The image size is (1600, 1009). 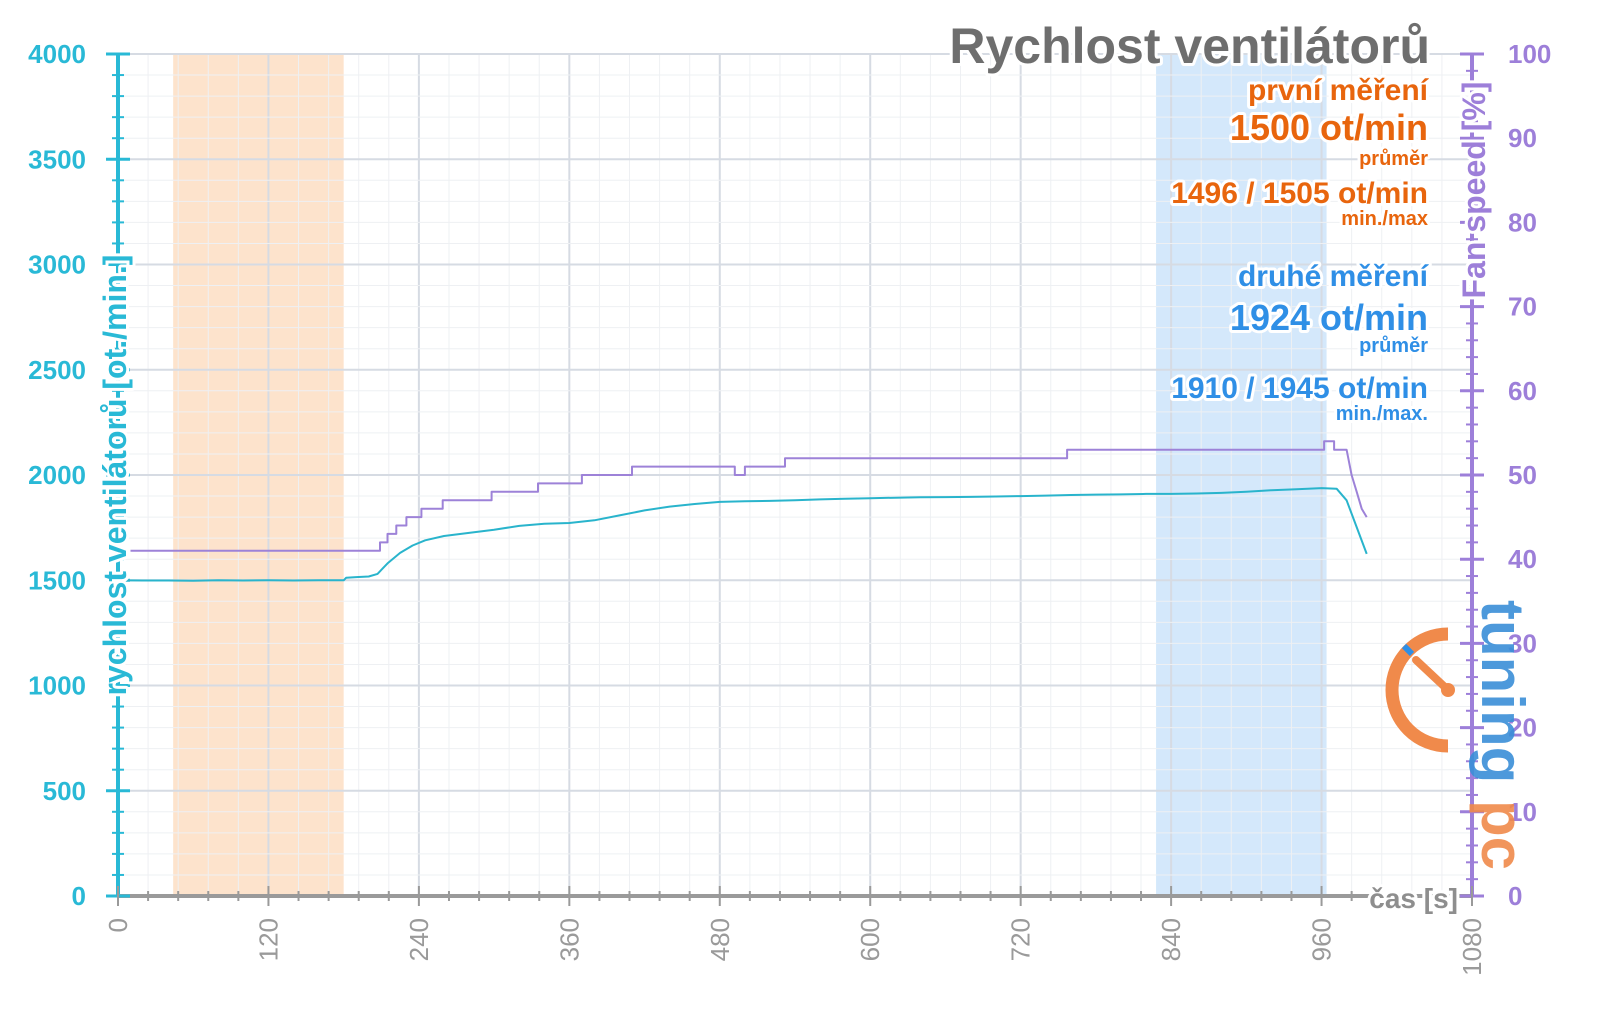 I want to click on y-right-tick-label: 0, so click(x=1515, y=896).